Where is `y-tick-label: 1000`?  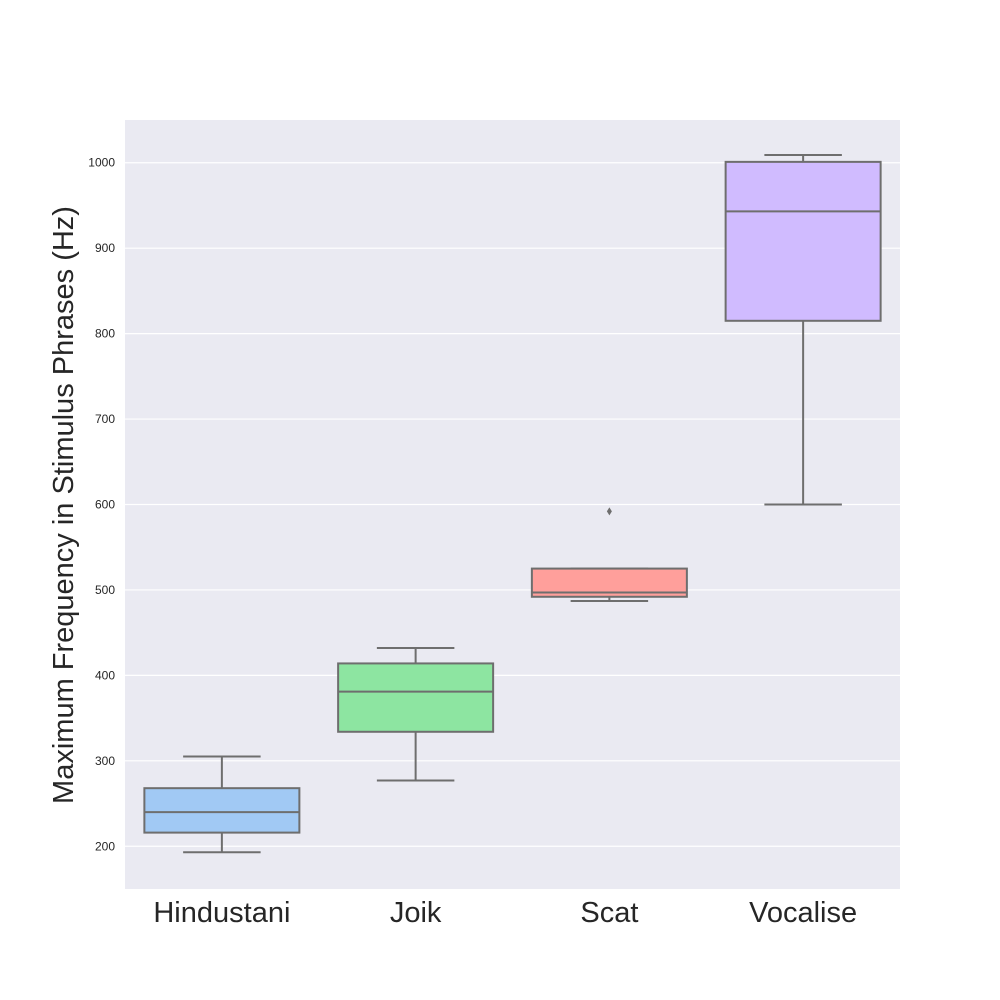
y-tick-label: 1000 is located at coordinates (101, 163).